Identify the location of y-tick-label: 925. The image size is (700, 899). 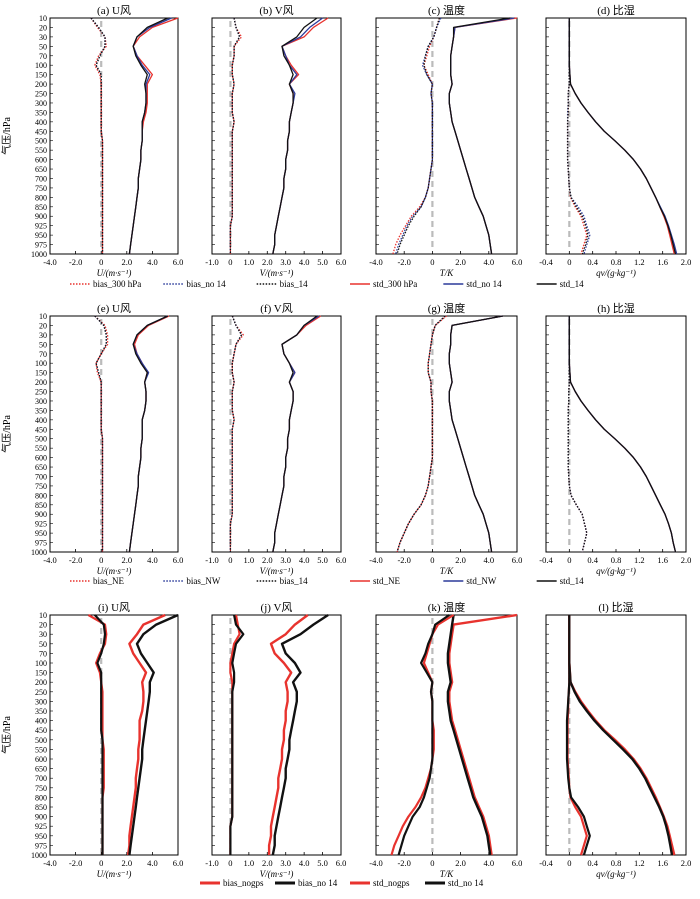
(41, 826).